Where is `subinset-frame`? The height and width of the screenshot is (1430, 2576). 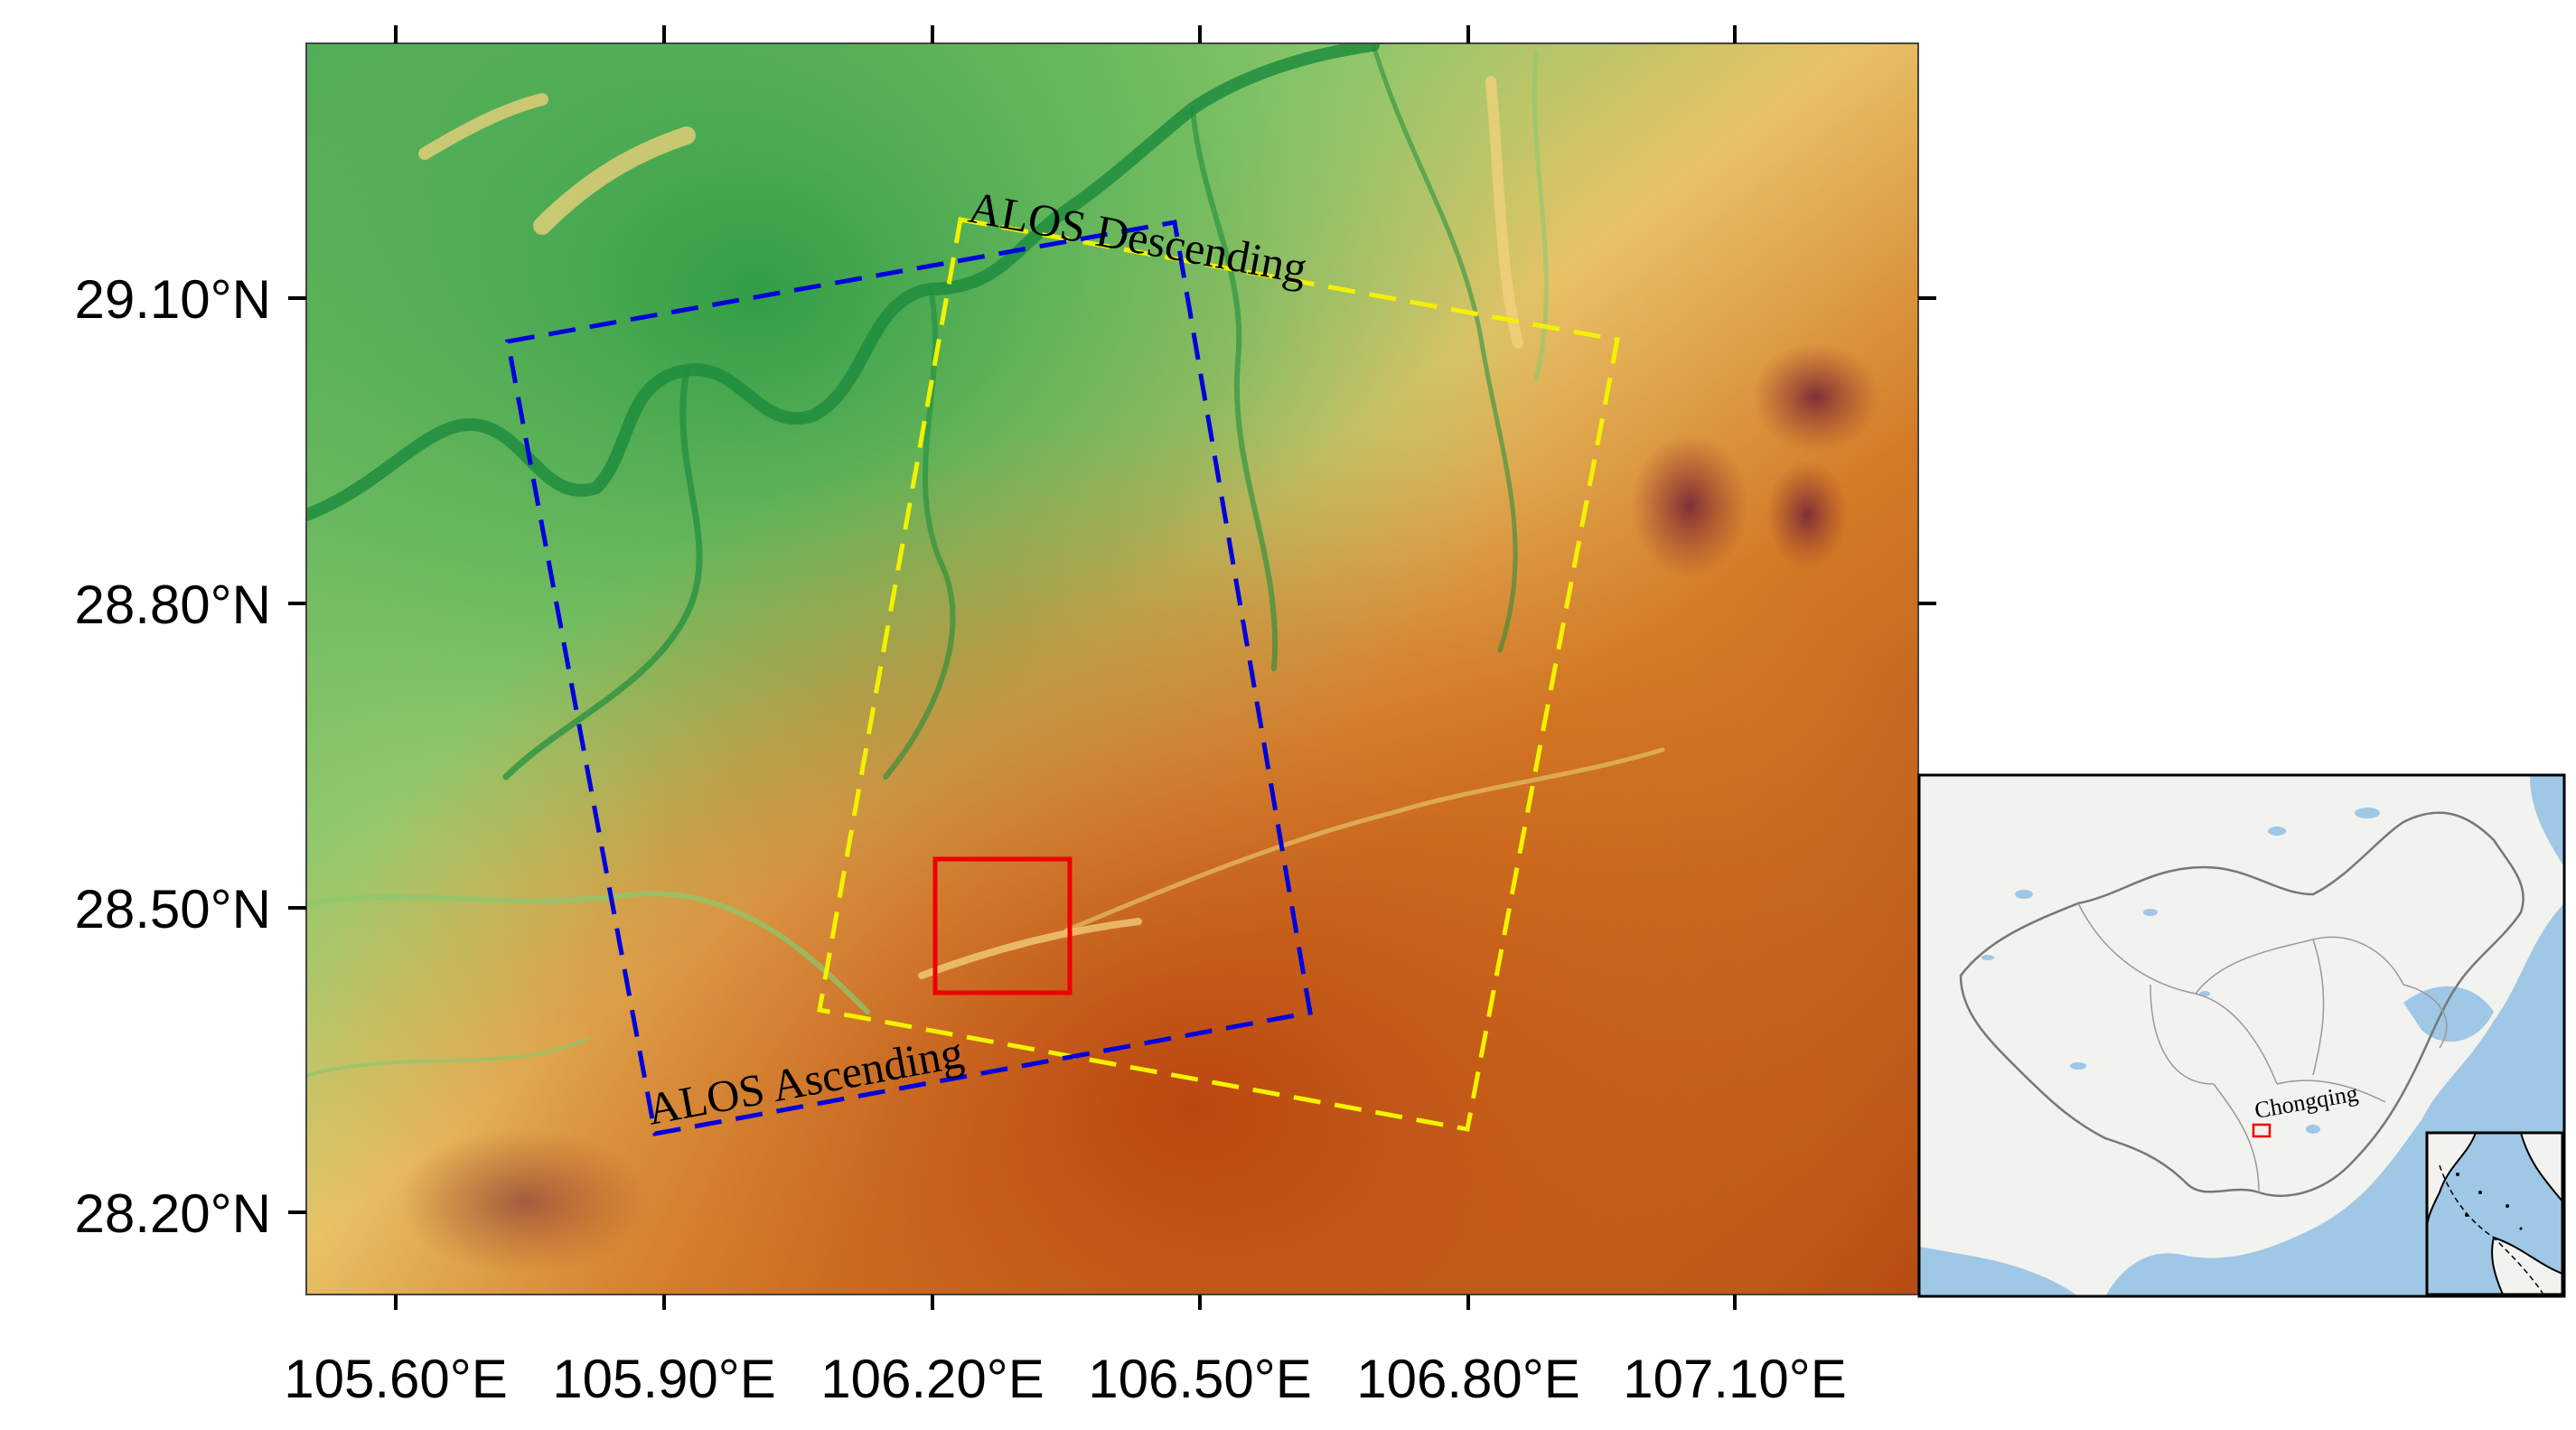
subinset-frame is located at coordinates (2494, 1213).